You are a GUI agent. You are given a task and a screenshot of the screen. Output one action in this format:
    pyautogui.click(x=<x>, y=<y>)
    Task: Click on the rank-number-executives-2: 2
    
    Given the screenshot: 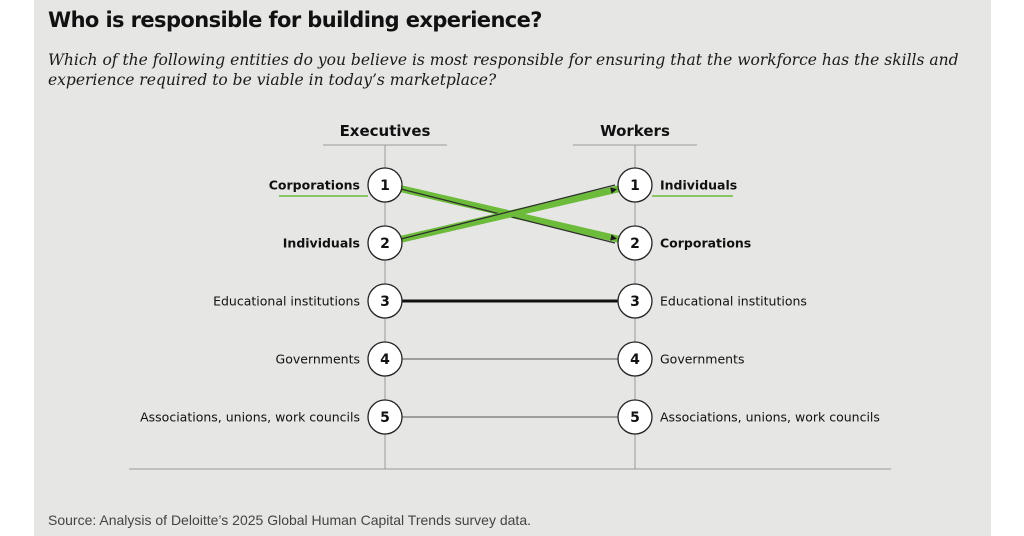 What is the action you would take?
    pyautogui.click(x=385, y=244)
    